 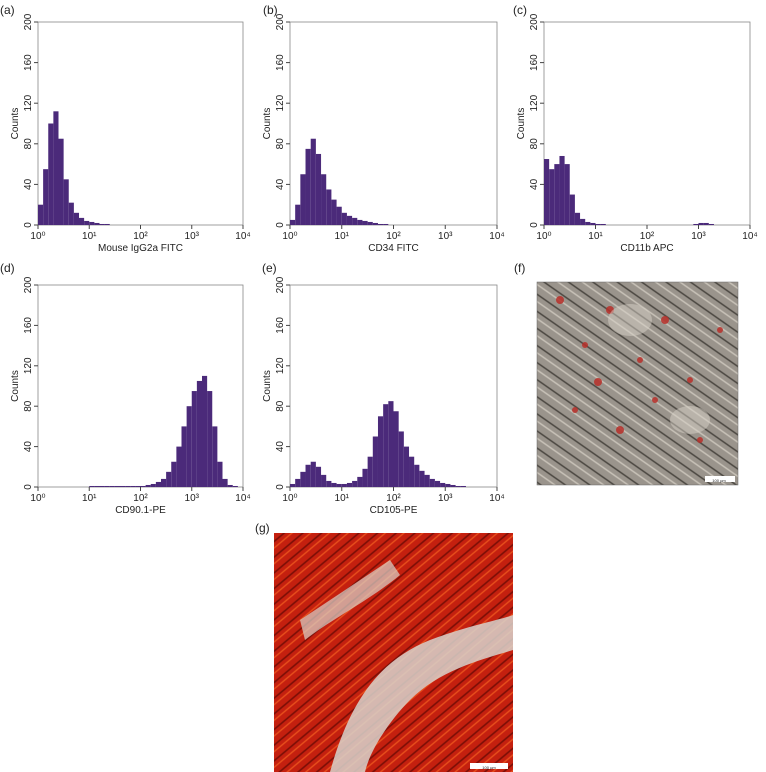 What do you see at coordinates (262, 528) in the screenshot?
I see `panel-label: (g)` at bounding box center [262, 528].